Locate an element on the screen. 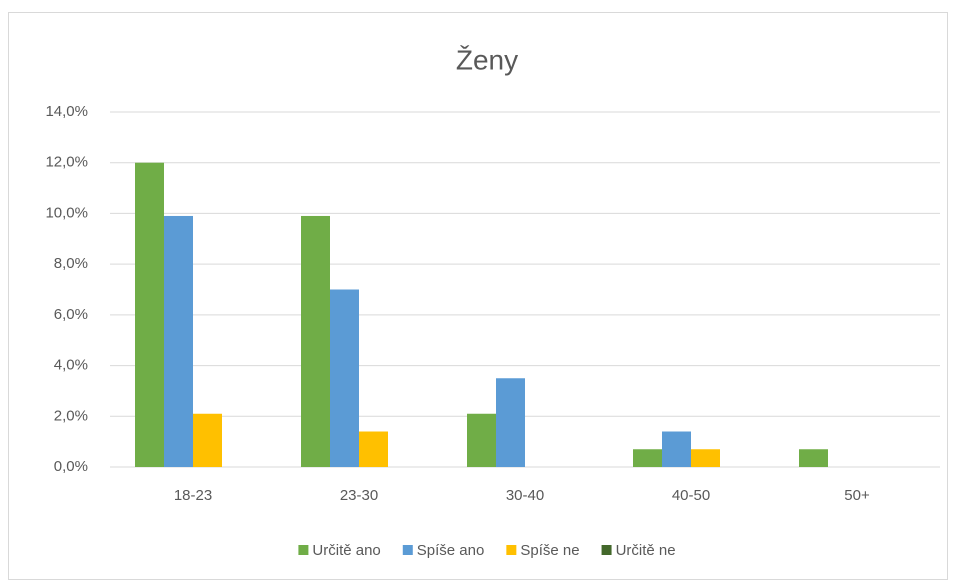 This screenshot has width=956, height=584. y-tick-label: 6,0% is located at coordinates (71, 314).